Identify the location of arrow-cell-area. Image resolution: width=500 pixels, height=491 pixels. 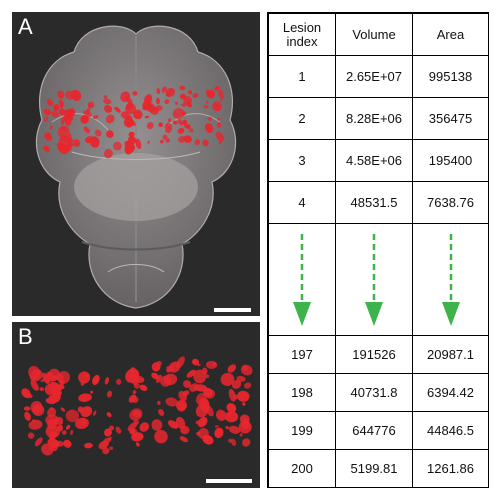
(450, 279).